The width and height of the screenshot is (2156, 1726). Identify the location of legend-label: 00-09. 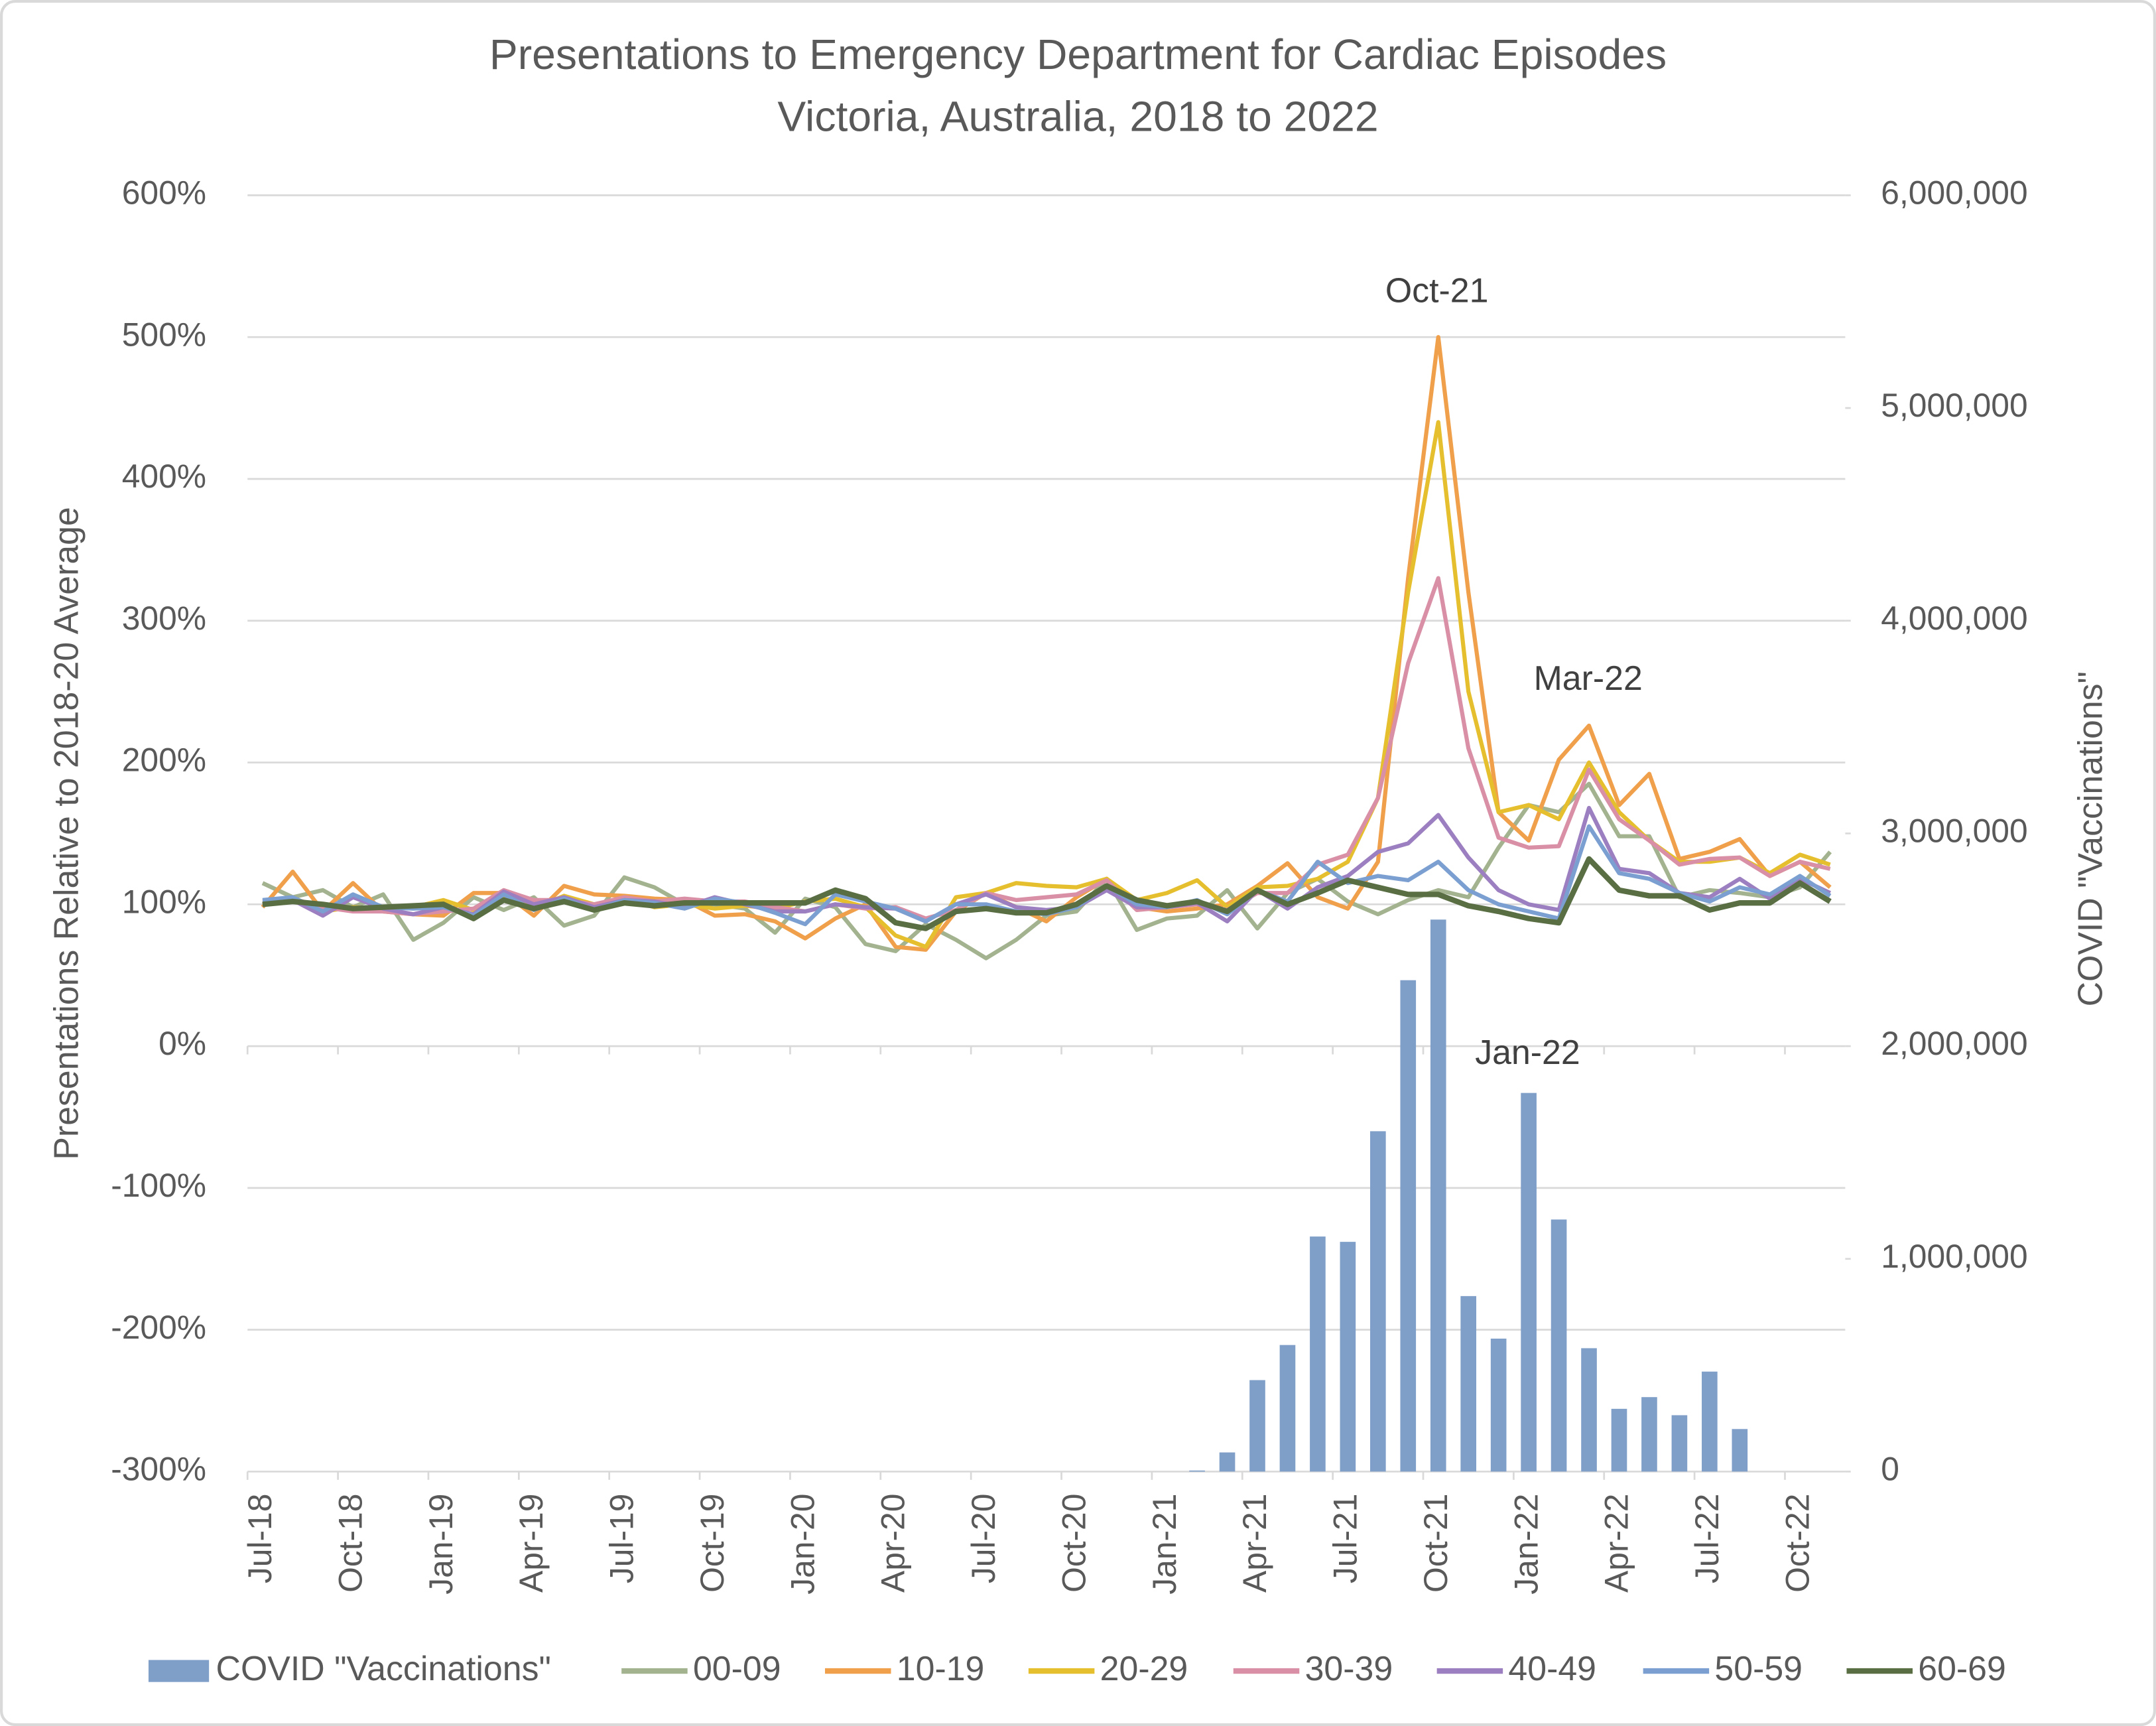
(737, 1668).